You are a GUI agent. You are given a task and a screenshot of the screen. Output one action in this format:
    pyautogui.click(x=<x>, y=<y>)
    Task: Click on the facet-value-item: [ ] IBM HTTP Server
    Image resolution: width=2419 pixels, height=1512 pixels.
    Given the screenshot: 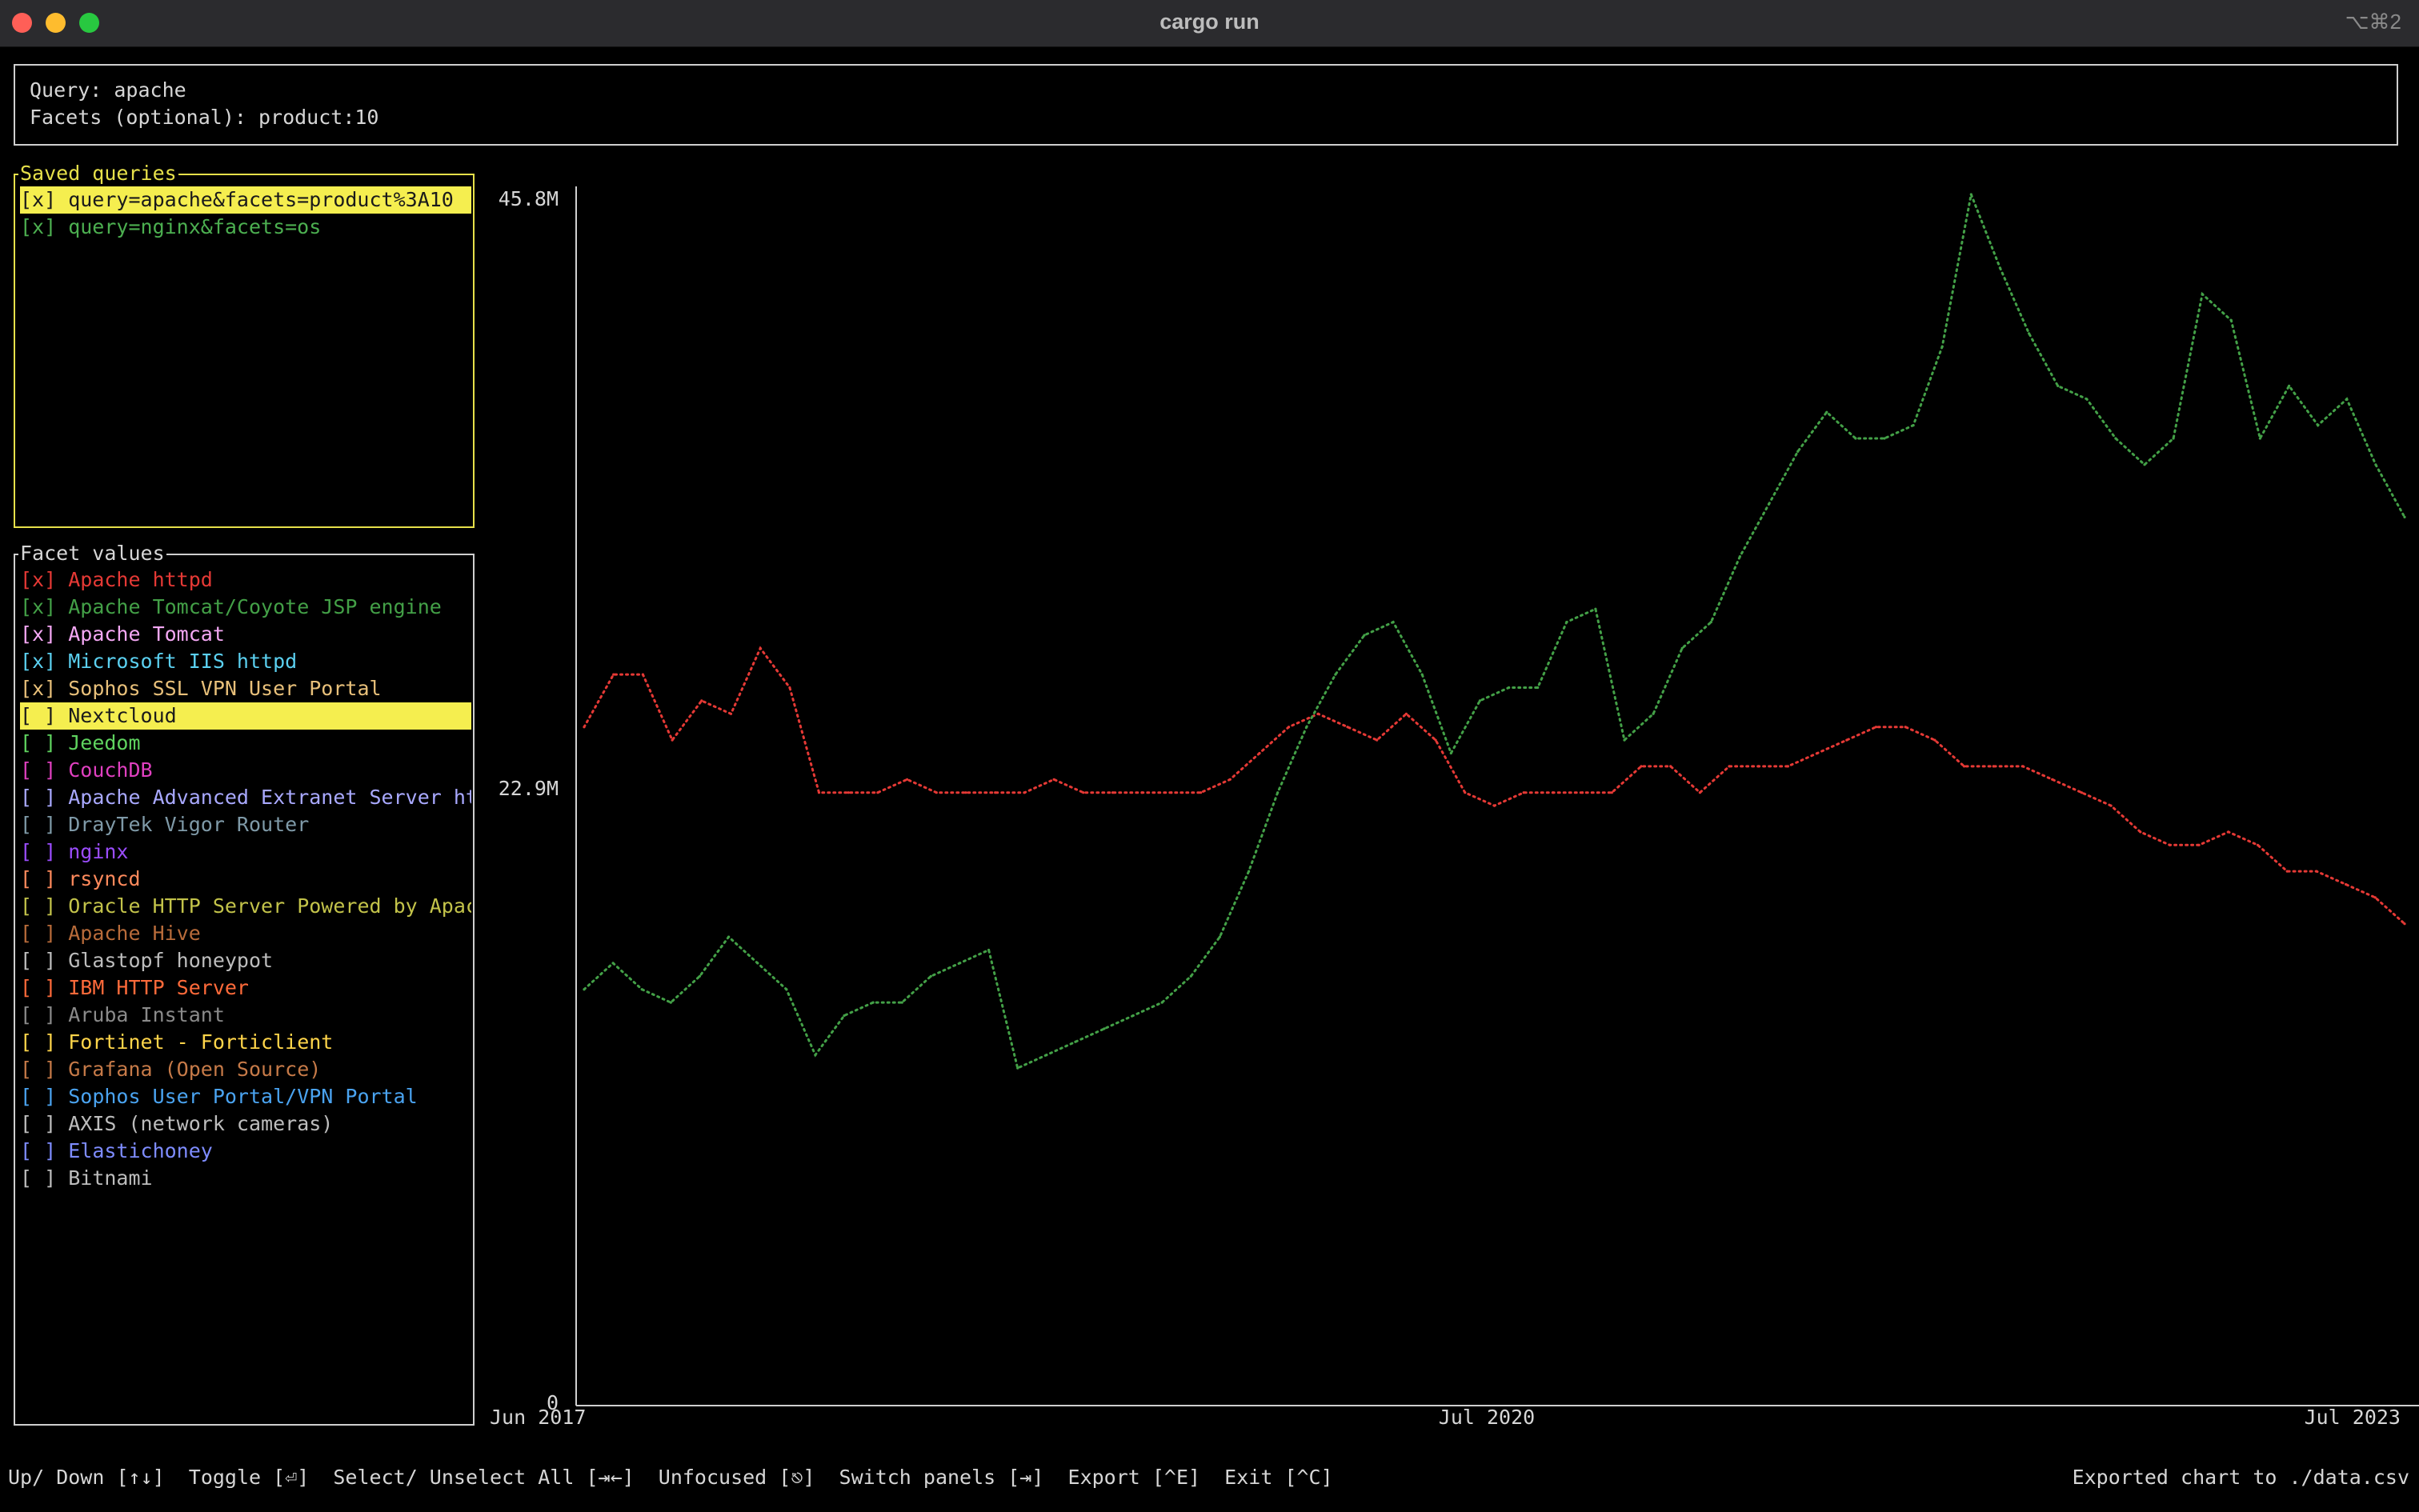 What is the action you would take?
    pyautogui.click(x=245, y=988)
    